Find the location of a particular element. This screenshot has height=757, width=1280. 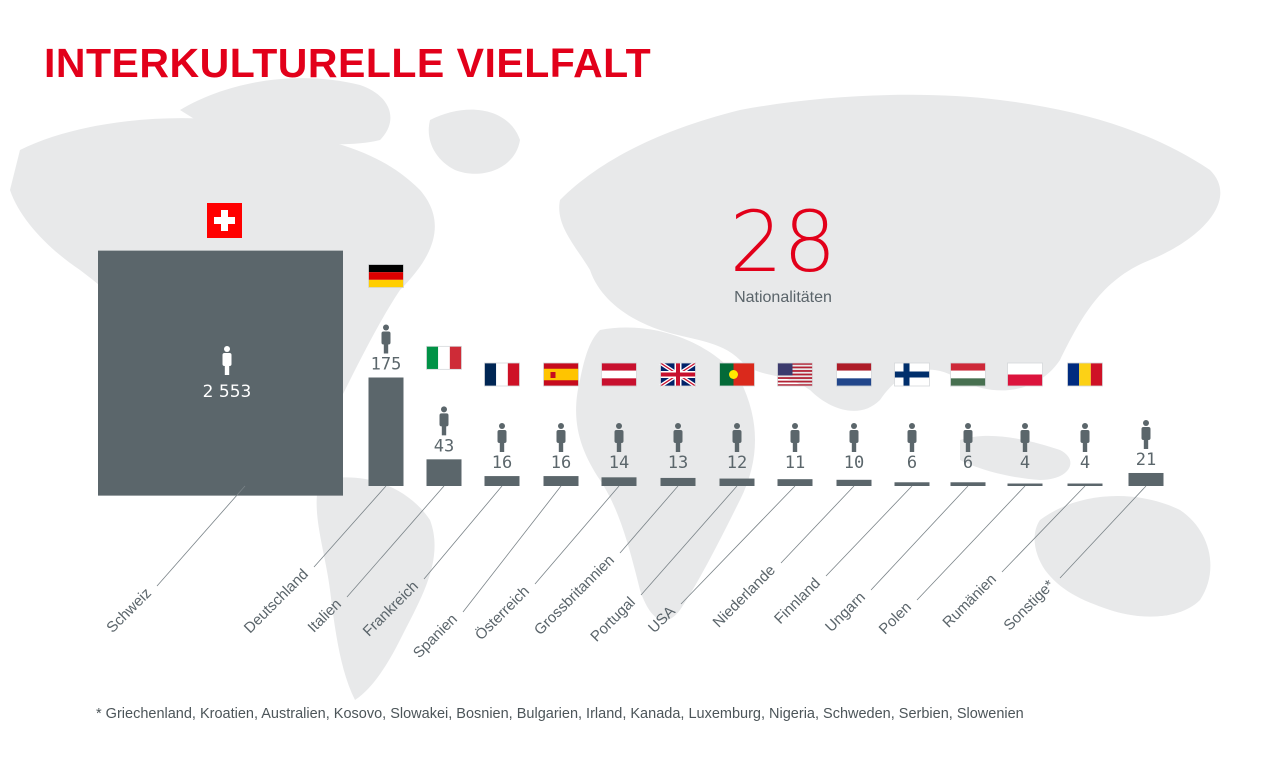

flag-hungary-icon is located at coordinates (968, 374).